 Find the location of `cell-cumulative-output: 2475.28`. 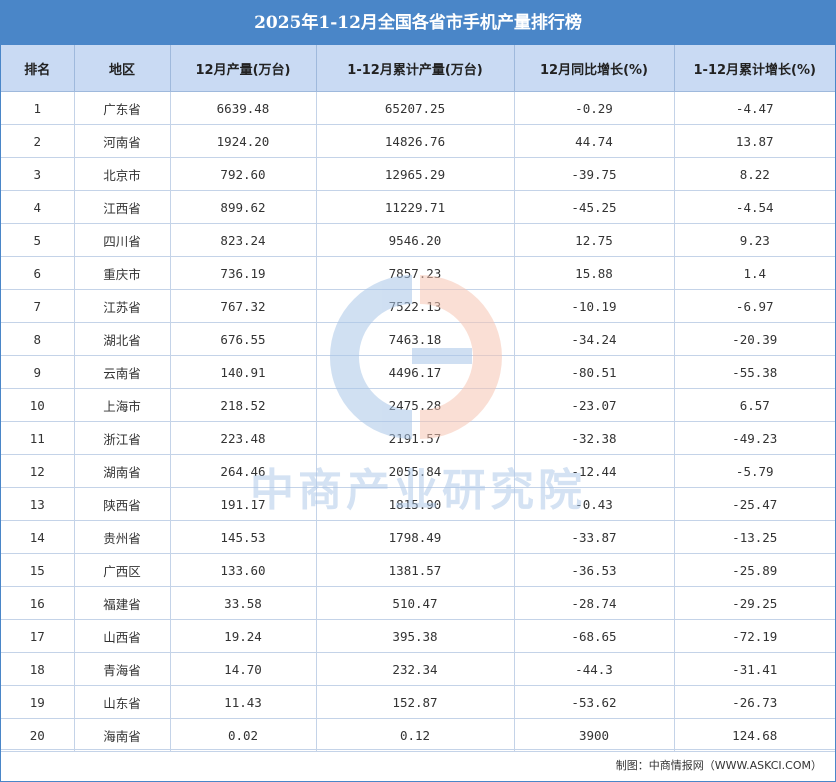

cell-cumulative-output: 2475.28 is located at coordinates (415, 405).